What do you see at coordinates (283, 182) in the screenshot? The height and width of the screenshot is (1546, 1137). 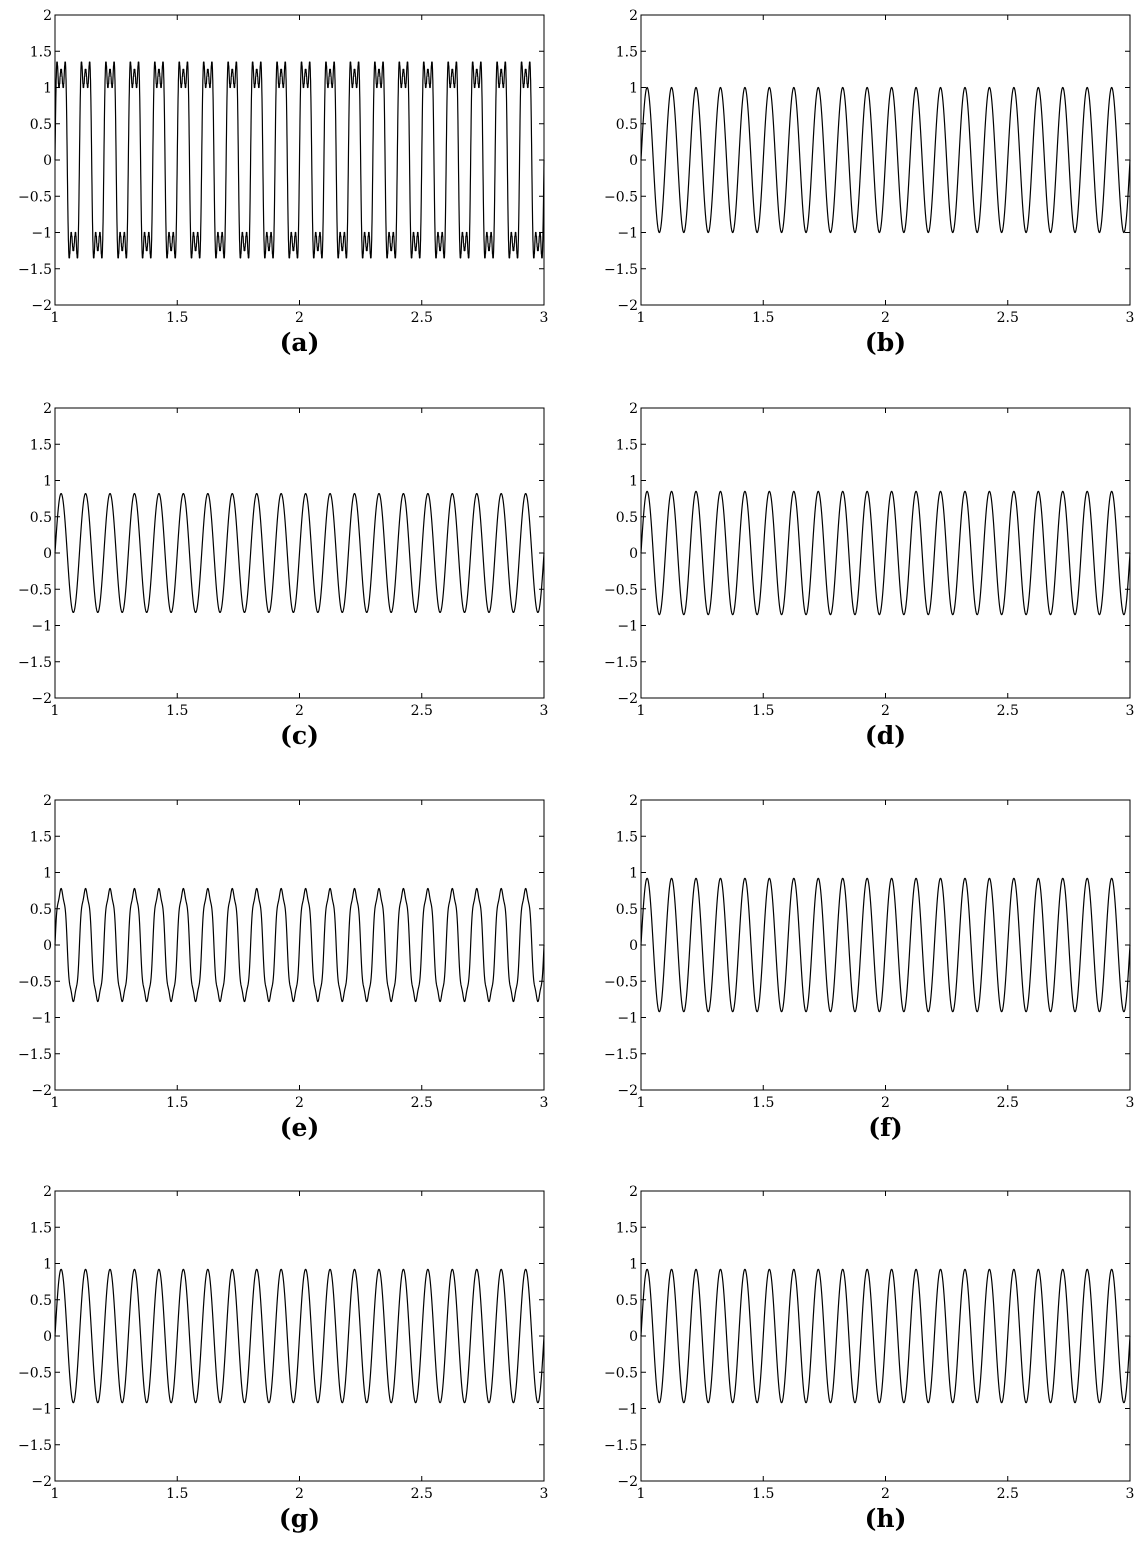 I see `chart-panel-a: 21.510.50−0.5−1−1.5−21 1.5 2 2.5 3(a)` at bounding box center [283, 182].